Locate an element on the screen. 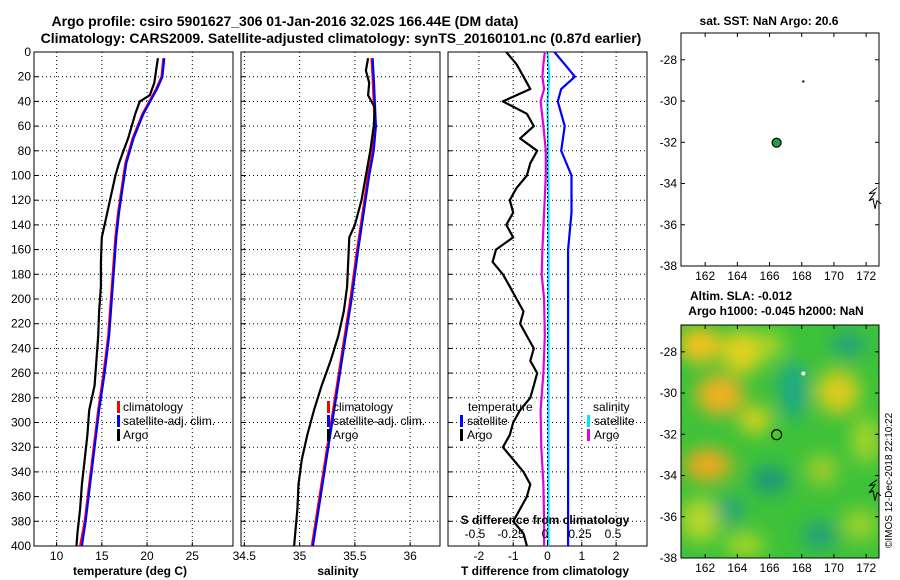 The image size is (900, 580). y-tick-label: 180 is located at coordinates (21, 274).